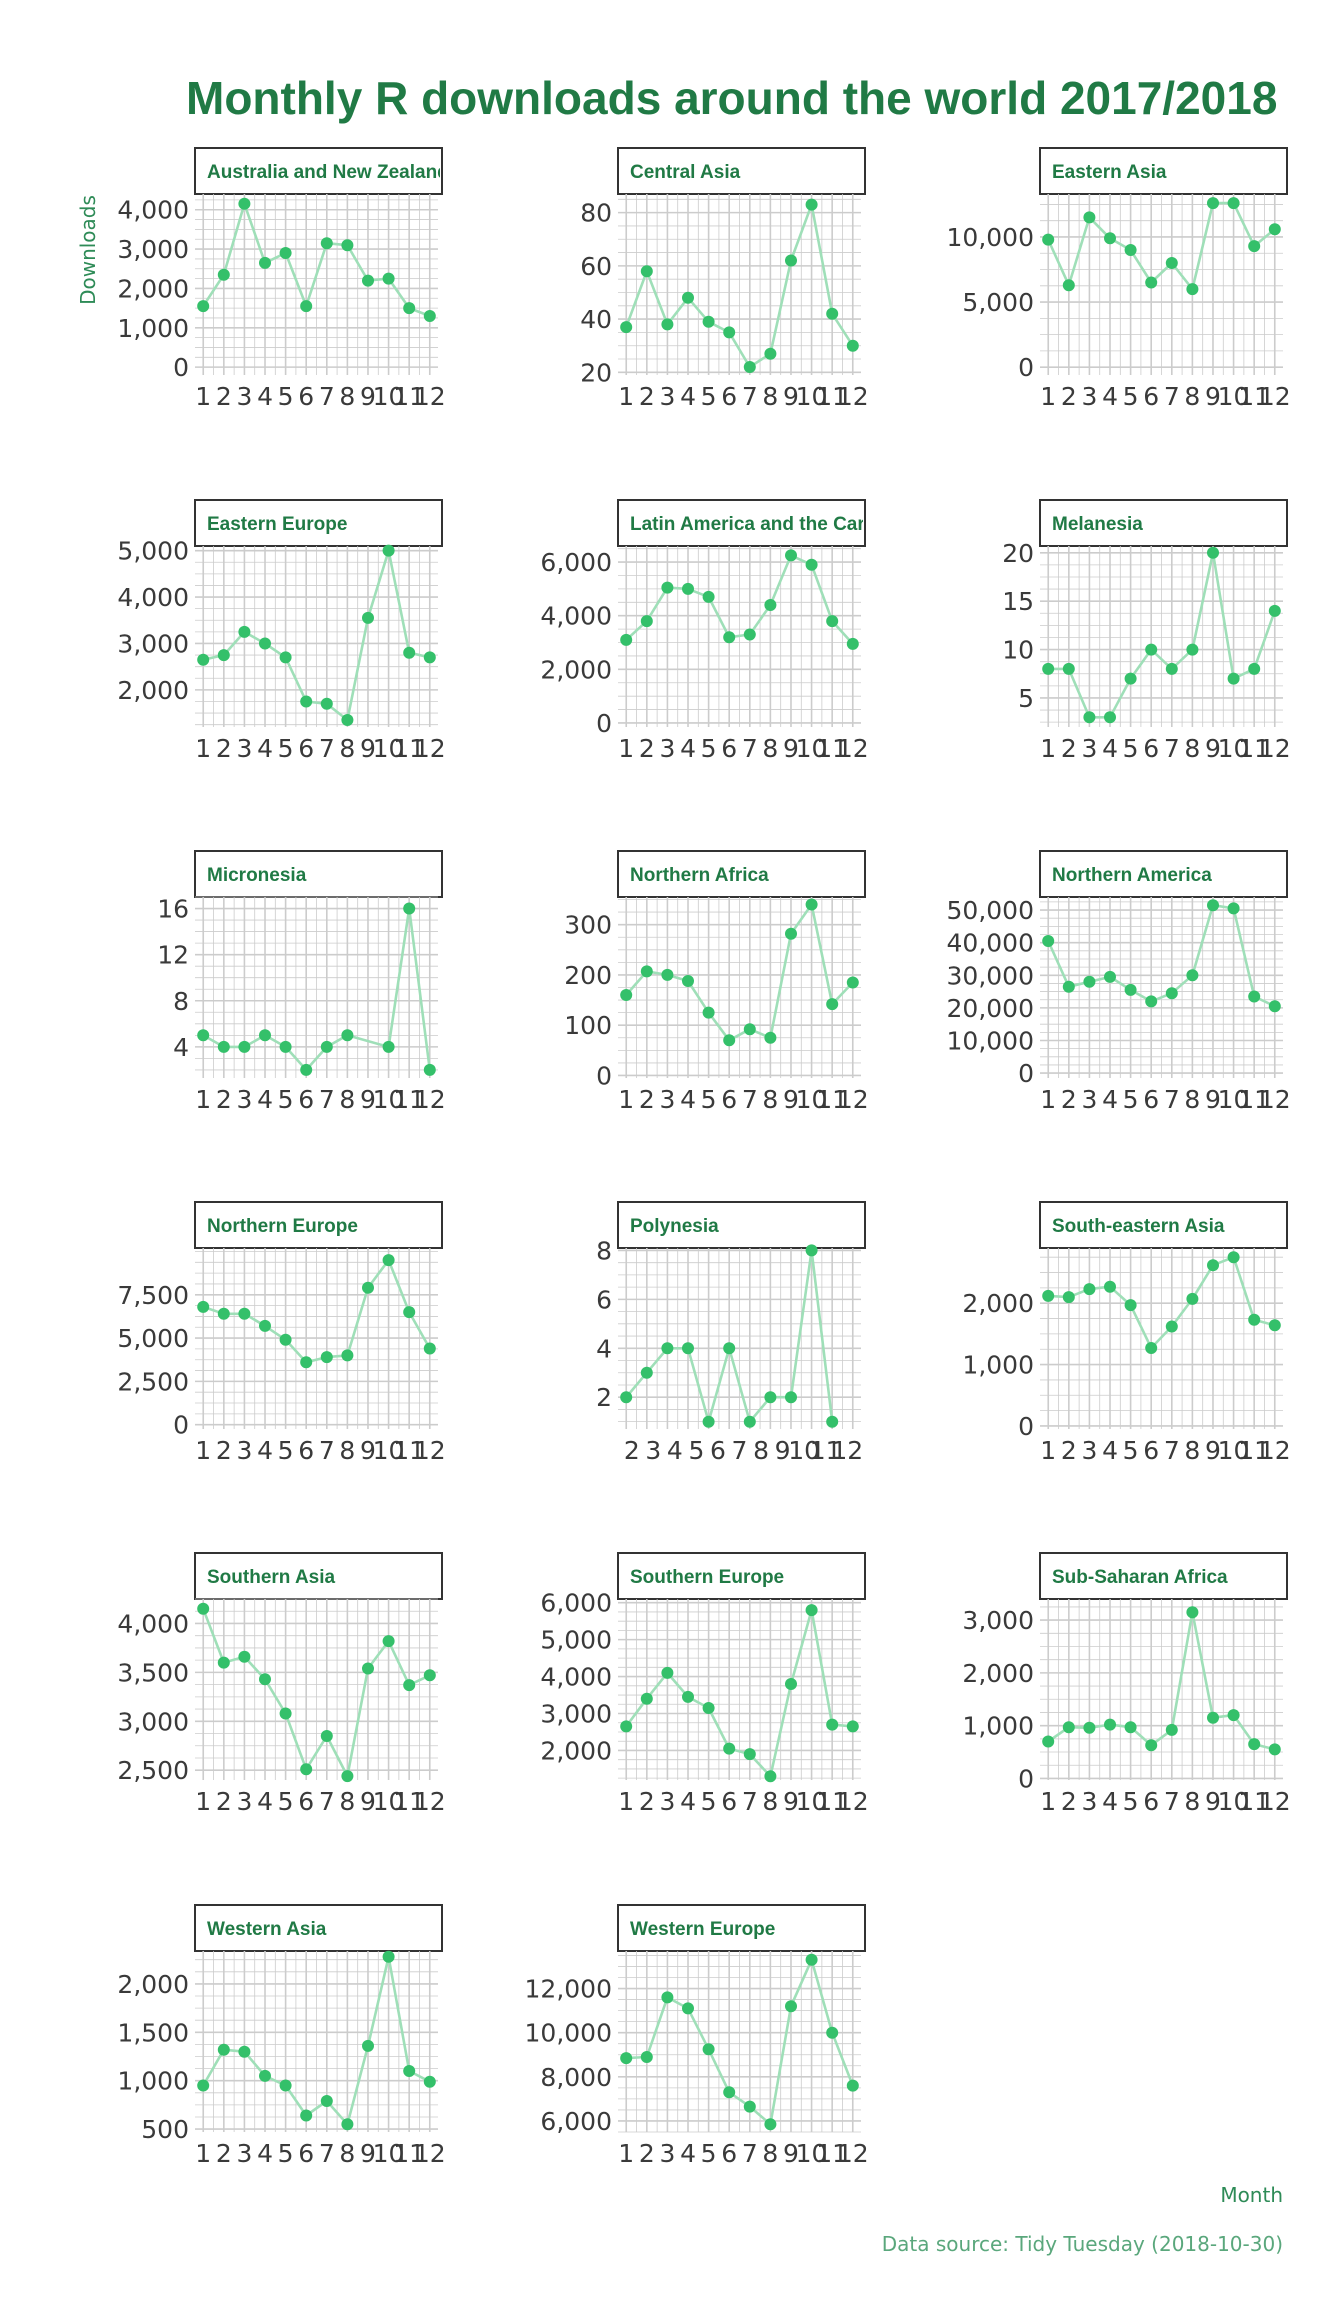 This screenshot has width=1344, height=2304. Describe the element at coordinates (998, 1726) in the screenshot. I see `y-tick-label: 1,000` at that location.